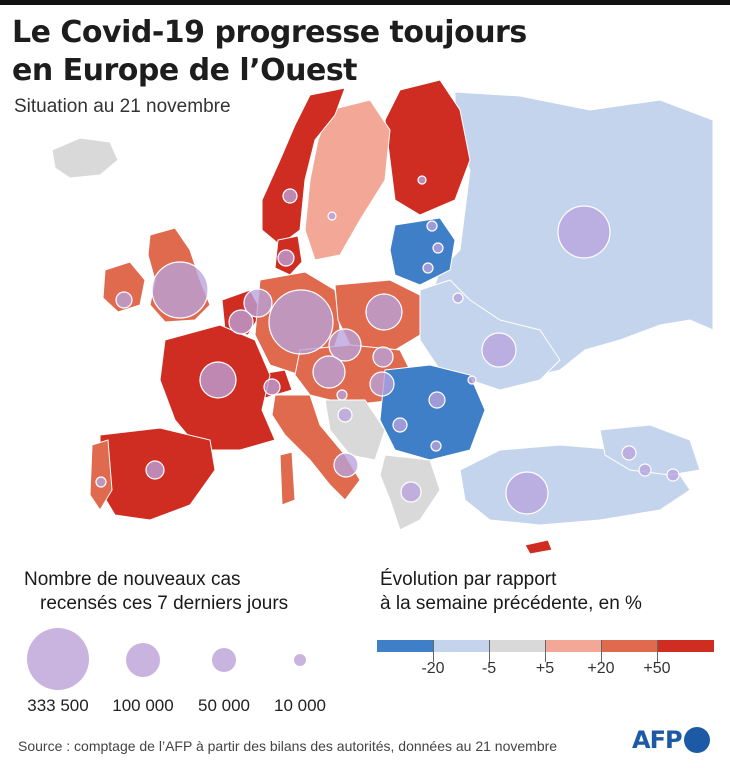  Describe the element at coordinates (286, 258) in the screenshot. I see `bubble-denmark` at that location.